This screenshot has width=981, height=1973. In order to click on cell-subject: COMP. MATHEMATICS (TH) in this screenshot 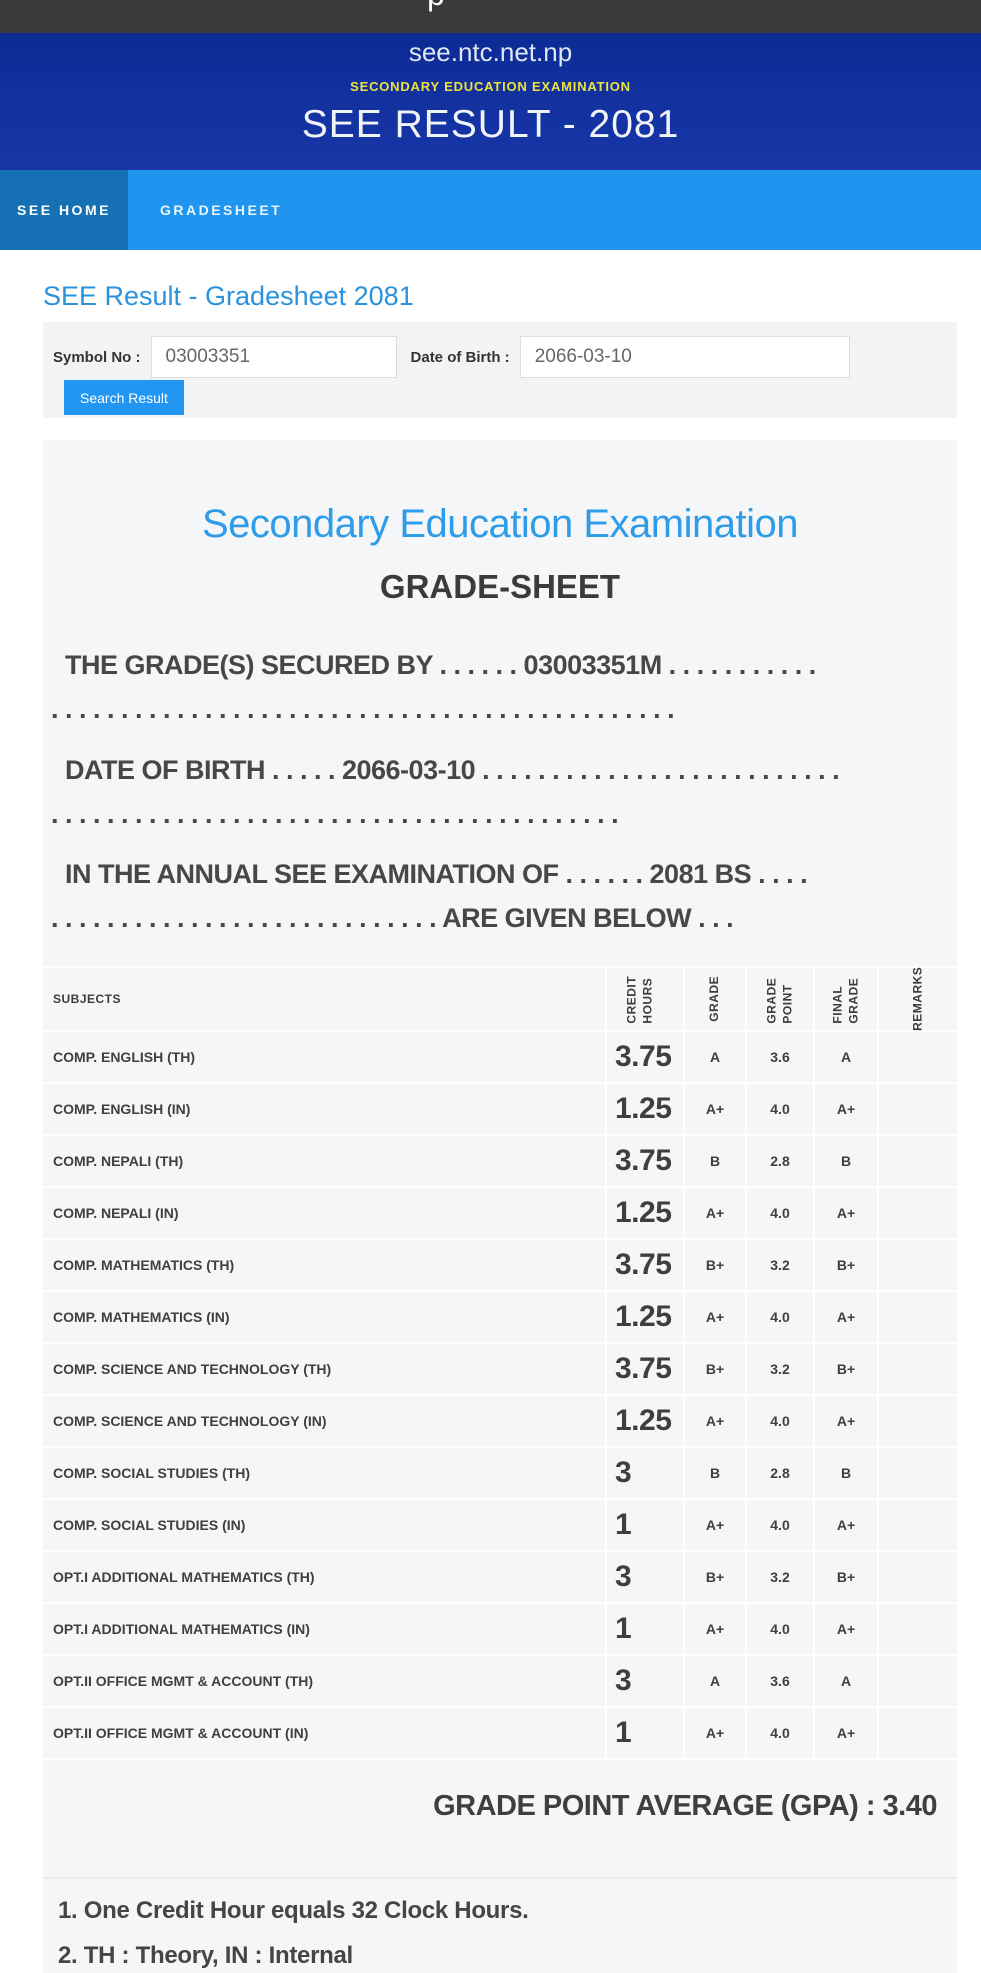, I will do `click(144, 1265)`.